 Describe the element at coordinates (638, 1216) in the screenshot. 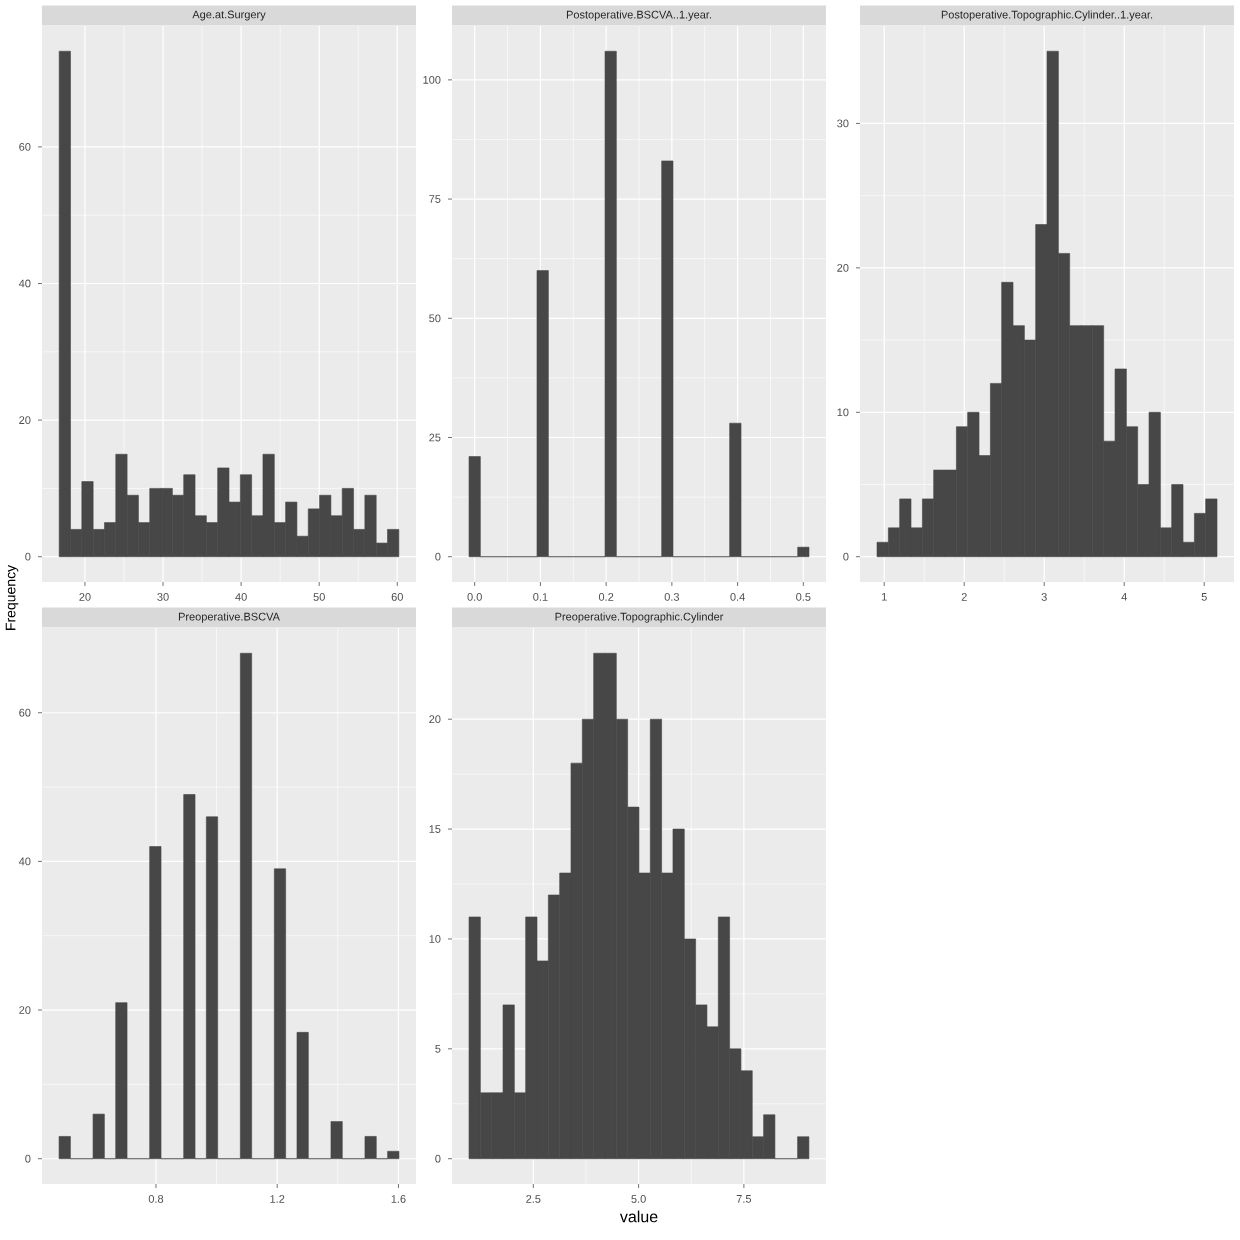

I see `x-axis-title: value` at that location.